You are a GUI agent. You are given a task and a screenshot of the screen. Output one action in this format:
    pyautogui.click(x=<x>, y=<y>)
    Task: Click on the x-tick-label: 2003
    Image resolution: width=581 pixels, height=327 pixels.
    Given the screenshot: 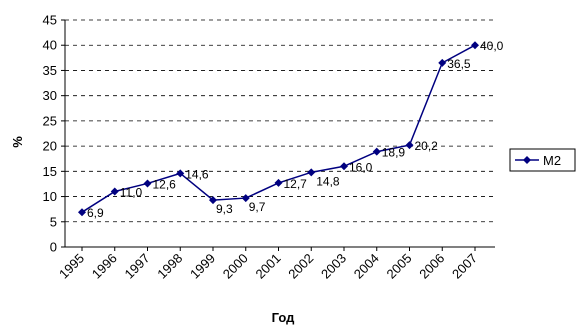 What is the action you would take?
    pyautogui.click(x=333, y=266)
    